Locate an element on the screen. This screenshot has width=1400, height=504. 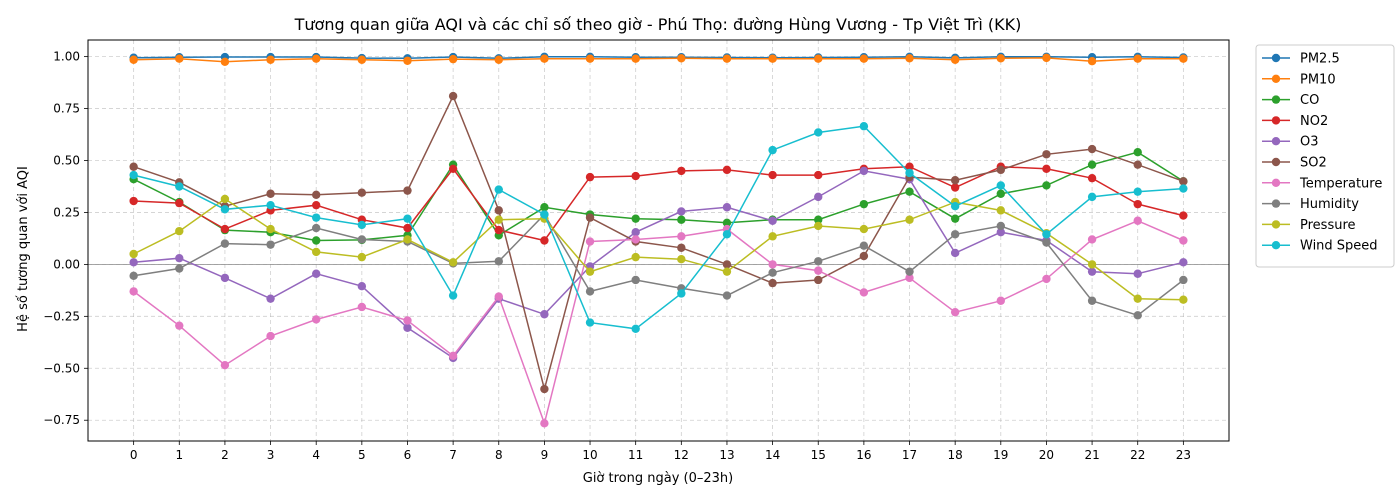
x-tick-label: 3 is located at coordinates (271, 455).